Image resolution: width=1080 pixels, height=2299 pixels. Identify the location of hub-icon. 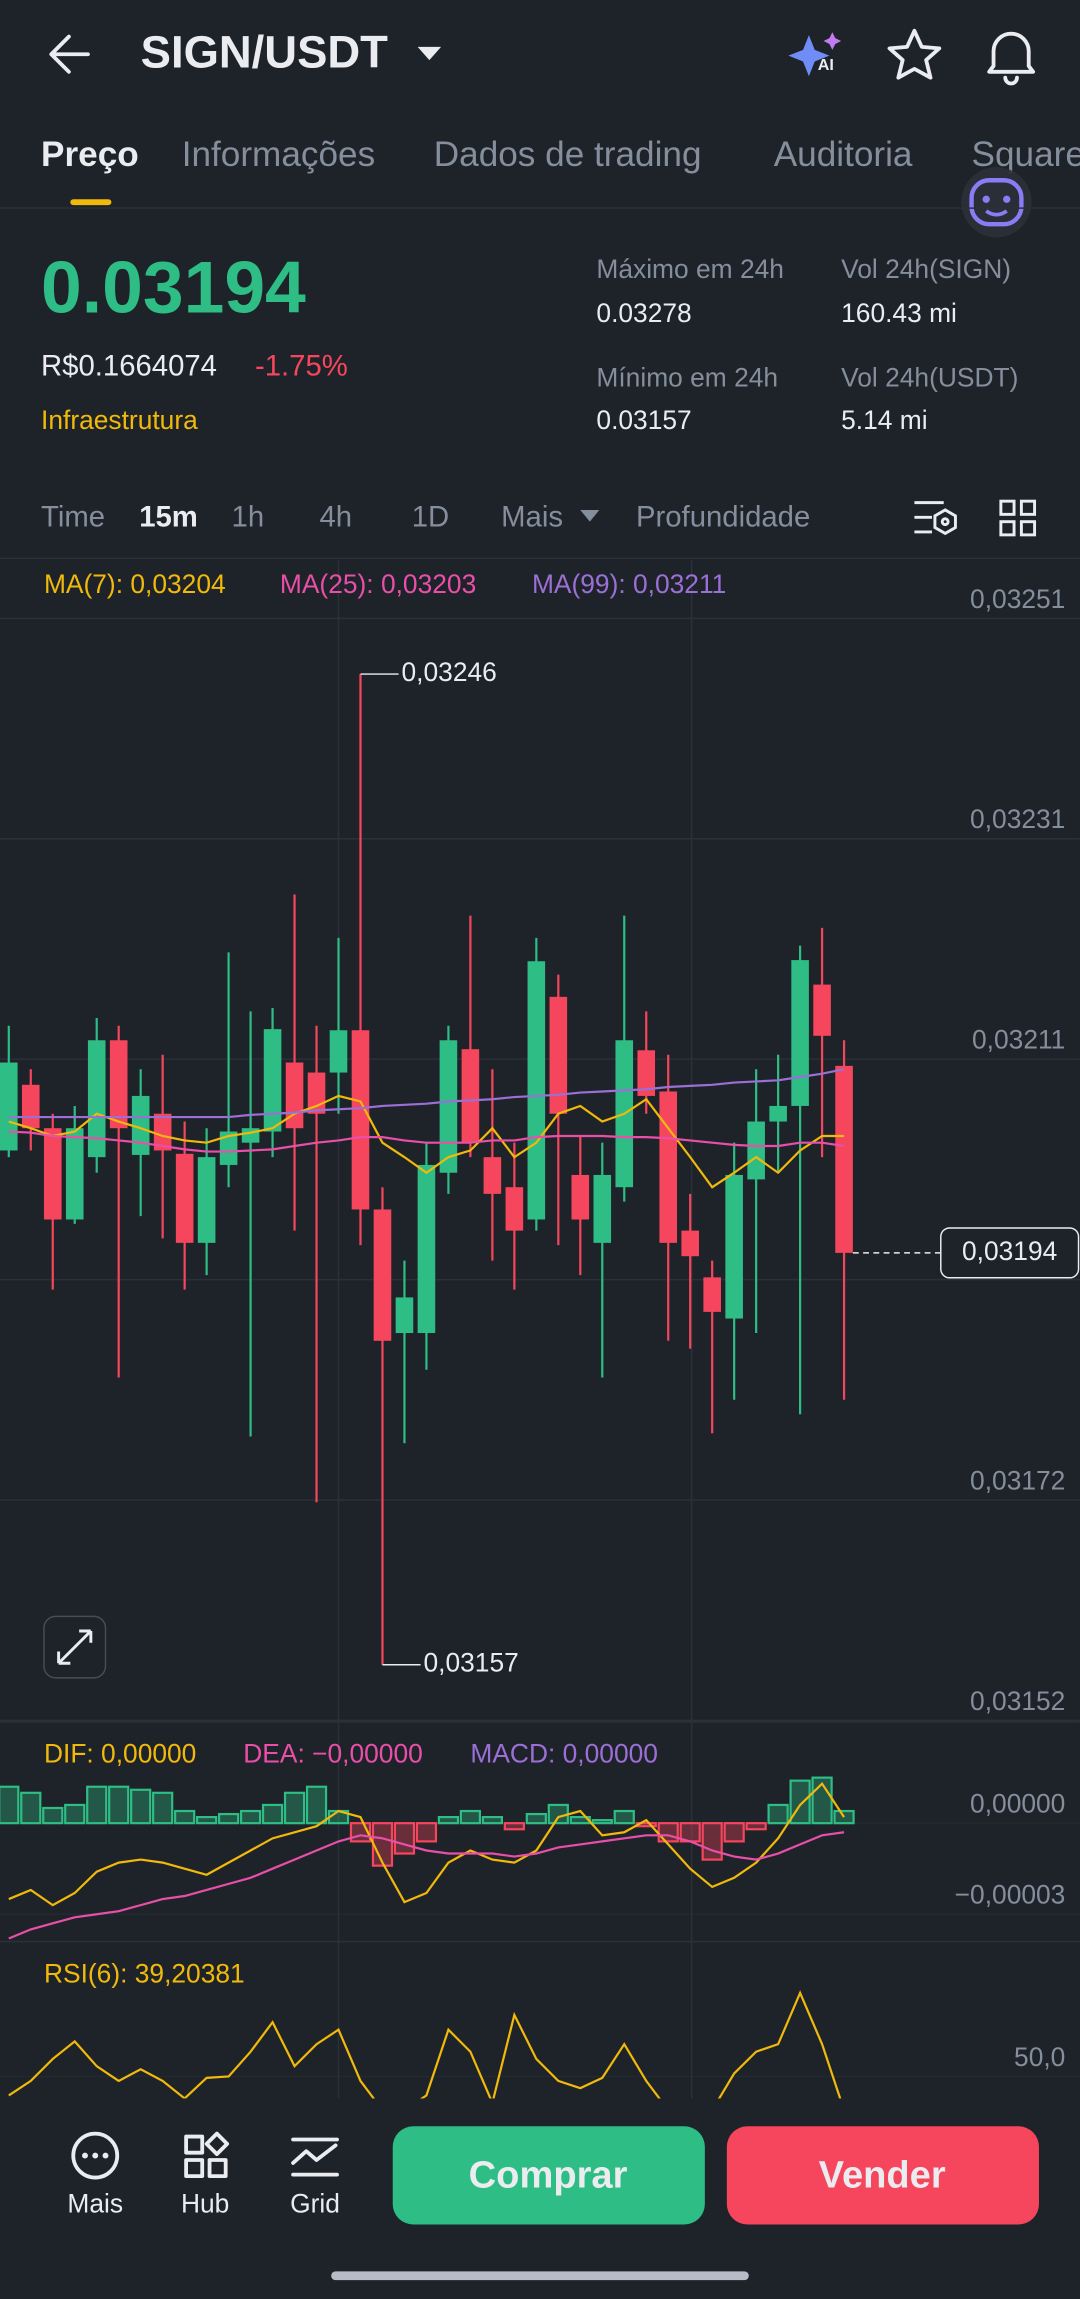
(207, 2155).